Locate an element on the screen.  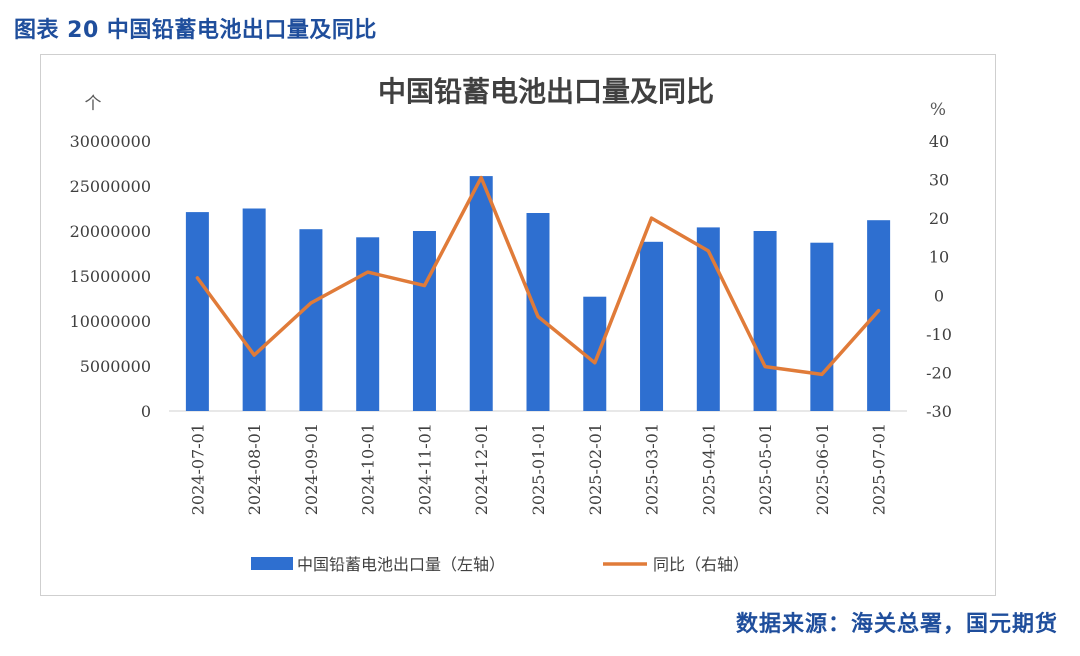
left-tick-label: 30000000 is located at coordinates (110, 141).